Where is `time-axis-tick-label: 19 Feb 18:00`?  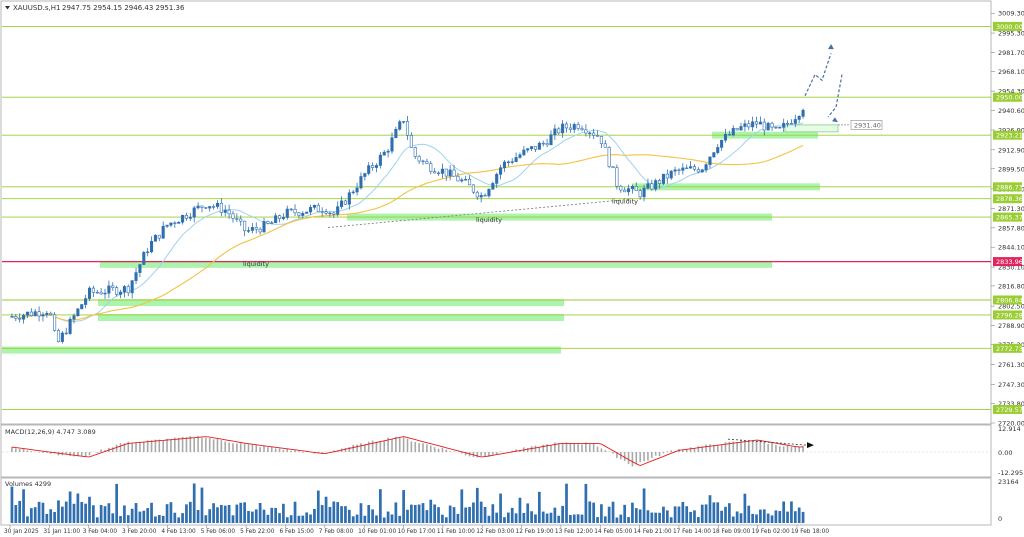
time-axis-tick-label: 19 Feb 18:00 is located at coordinates (810, 532).